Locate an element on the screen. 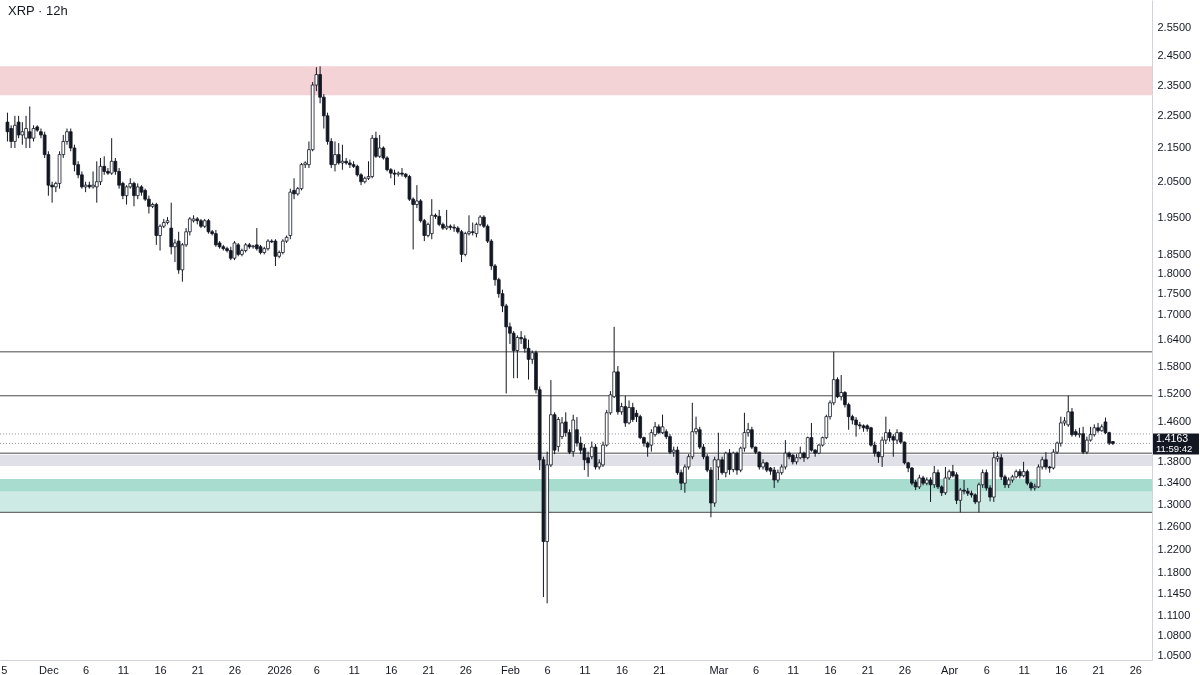  y-tick-label: 1.7500 is located at coordinates (1174, 293).